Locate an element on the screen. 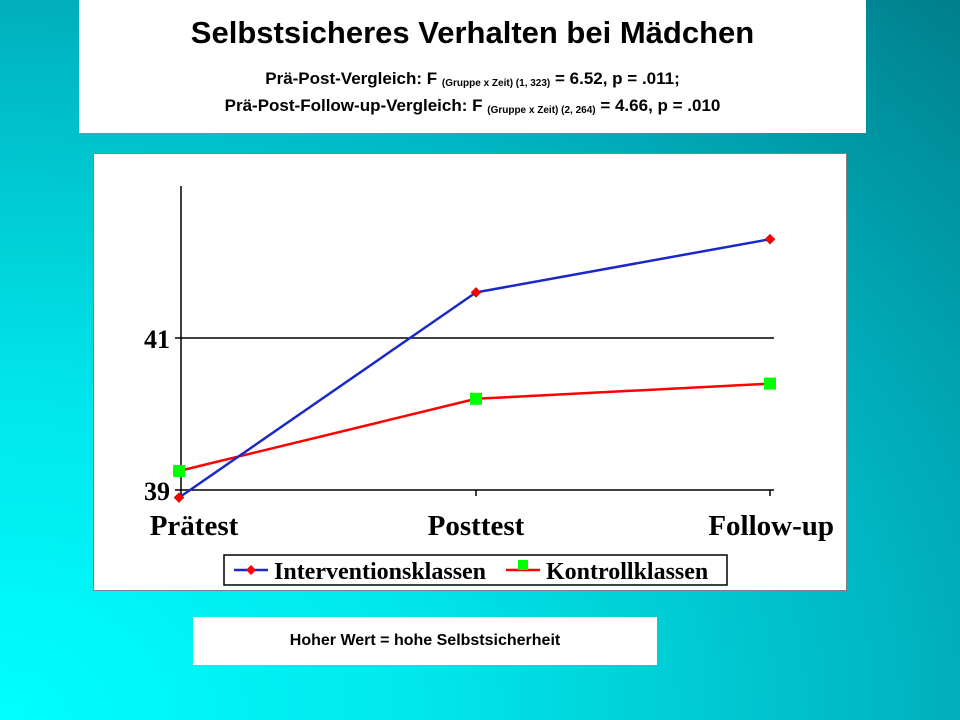  x-tick-label-0: Prätest is located at coordinates (194, 526).